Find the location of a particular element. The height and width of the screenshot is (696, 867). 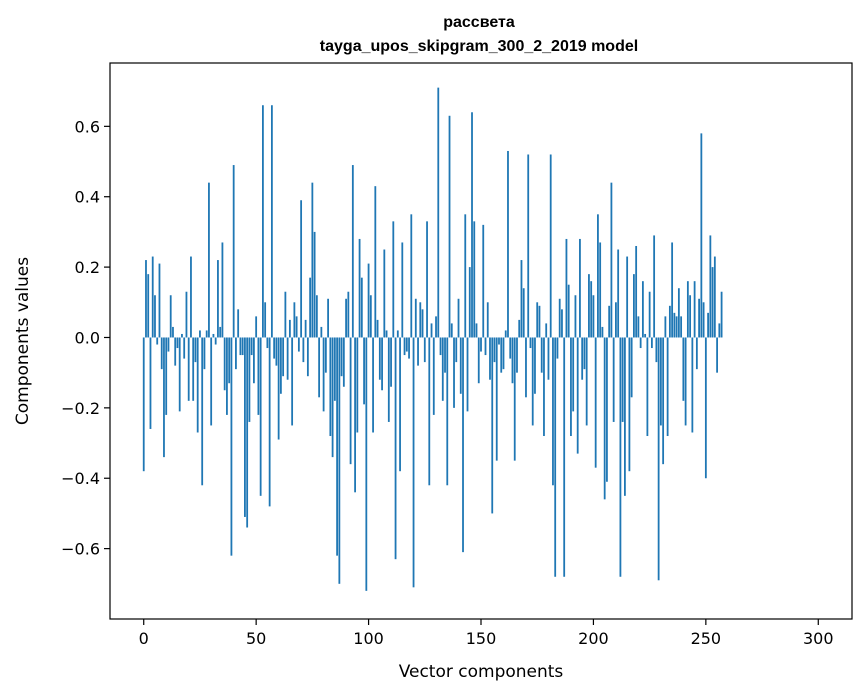

y-tick-label: 0.6 is located at coordinates (87, 126).